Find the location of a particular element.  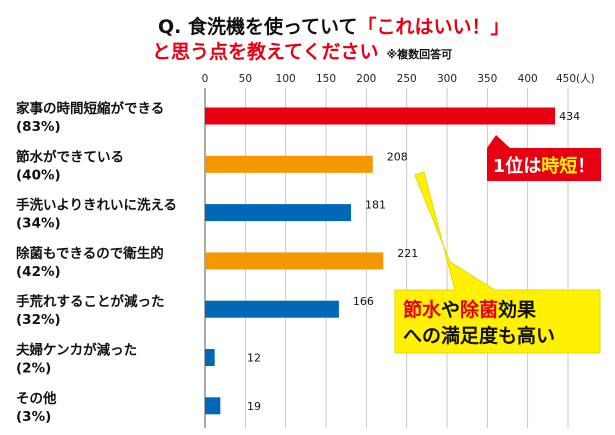

x-tick-label: 50 is located at coordinates (245, 79).